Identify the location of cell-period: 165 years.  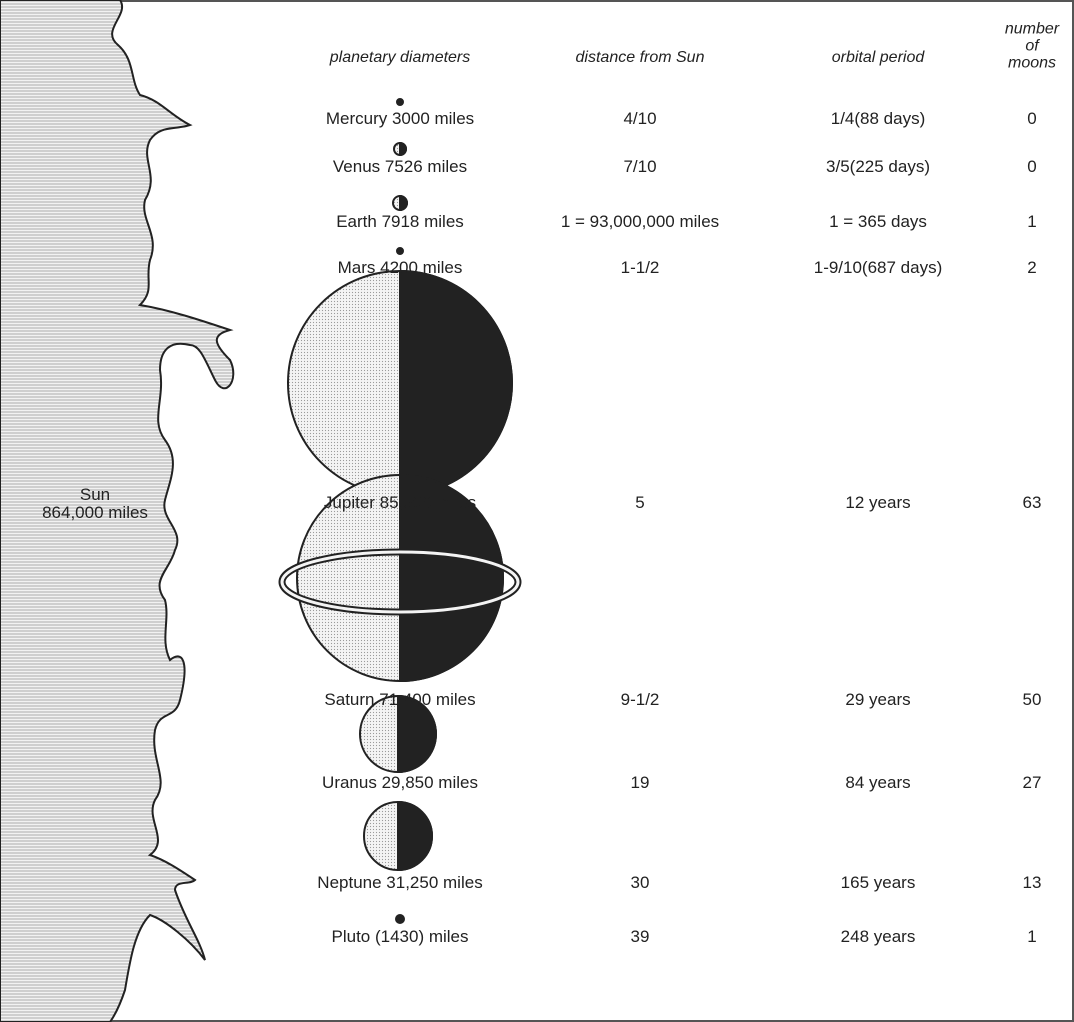
(878, 882).